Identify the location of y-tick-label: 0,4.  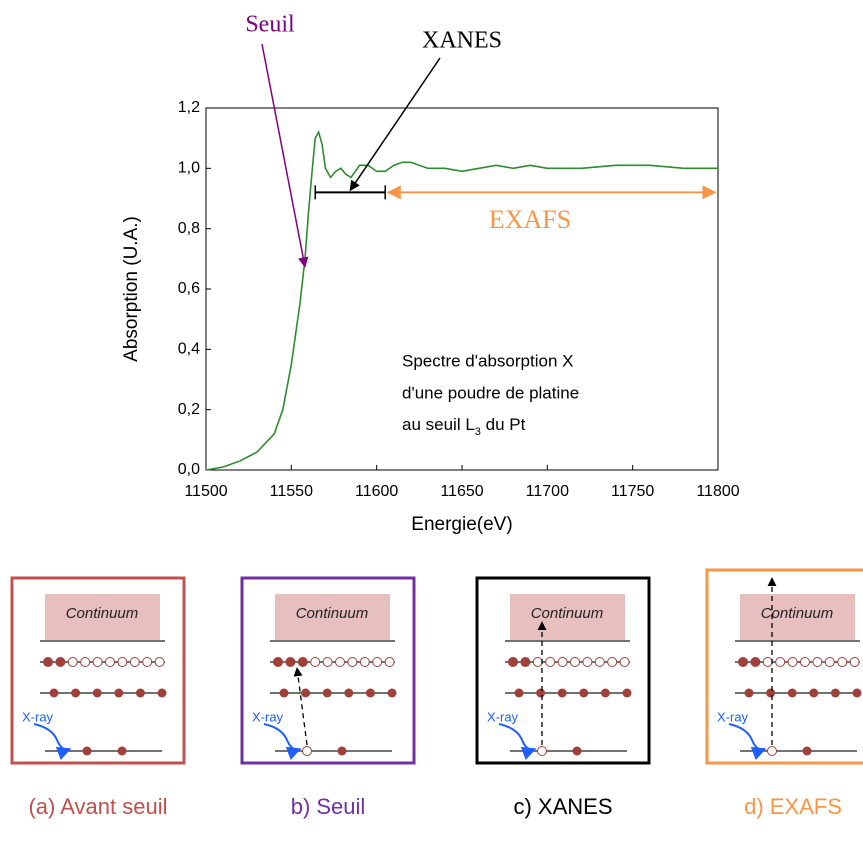
(189, 349).